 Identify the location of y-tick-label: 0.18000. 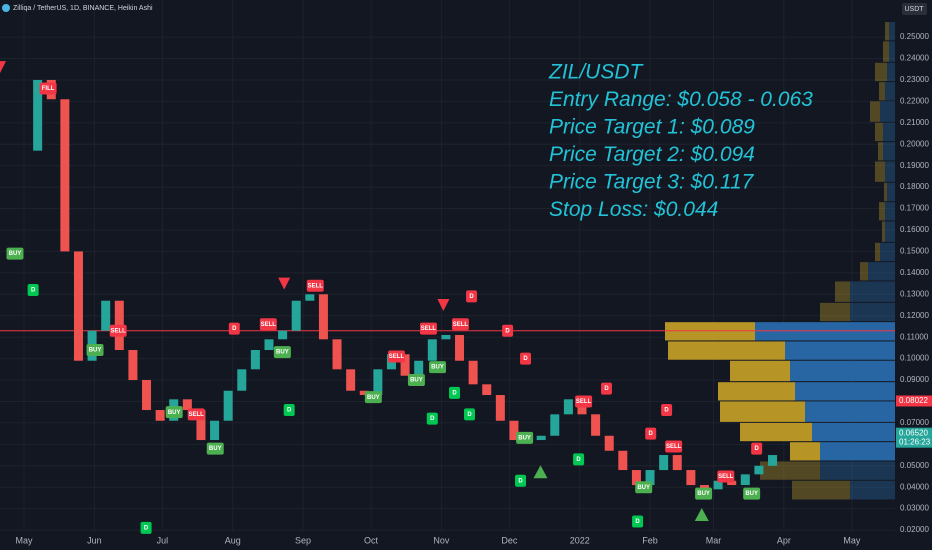
(914, 186).